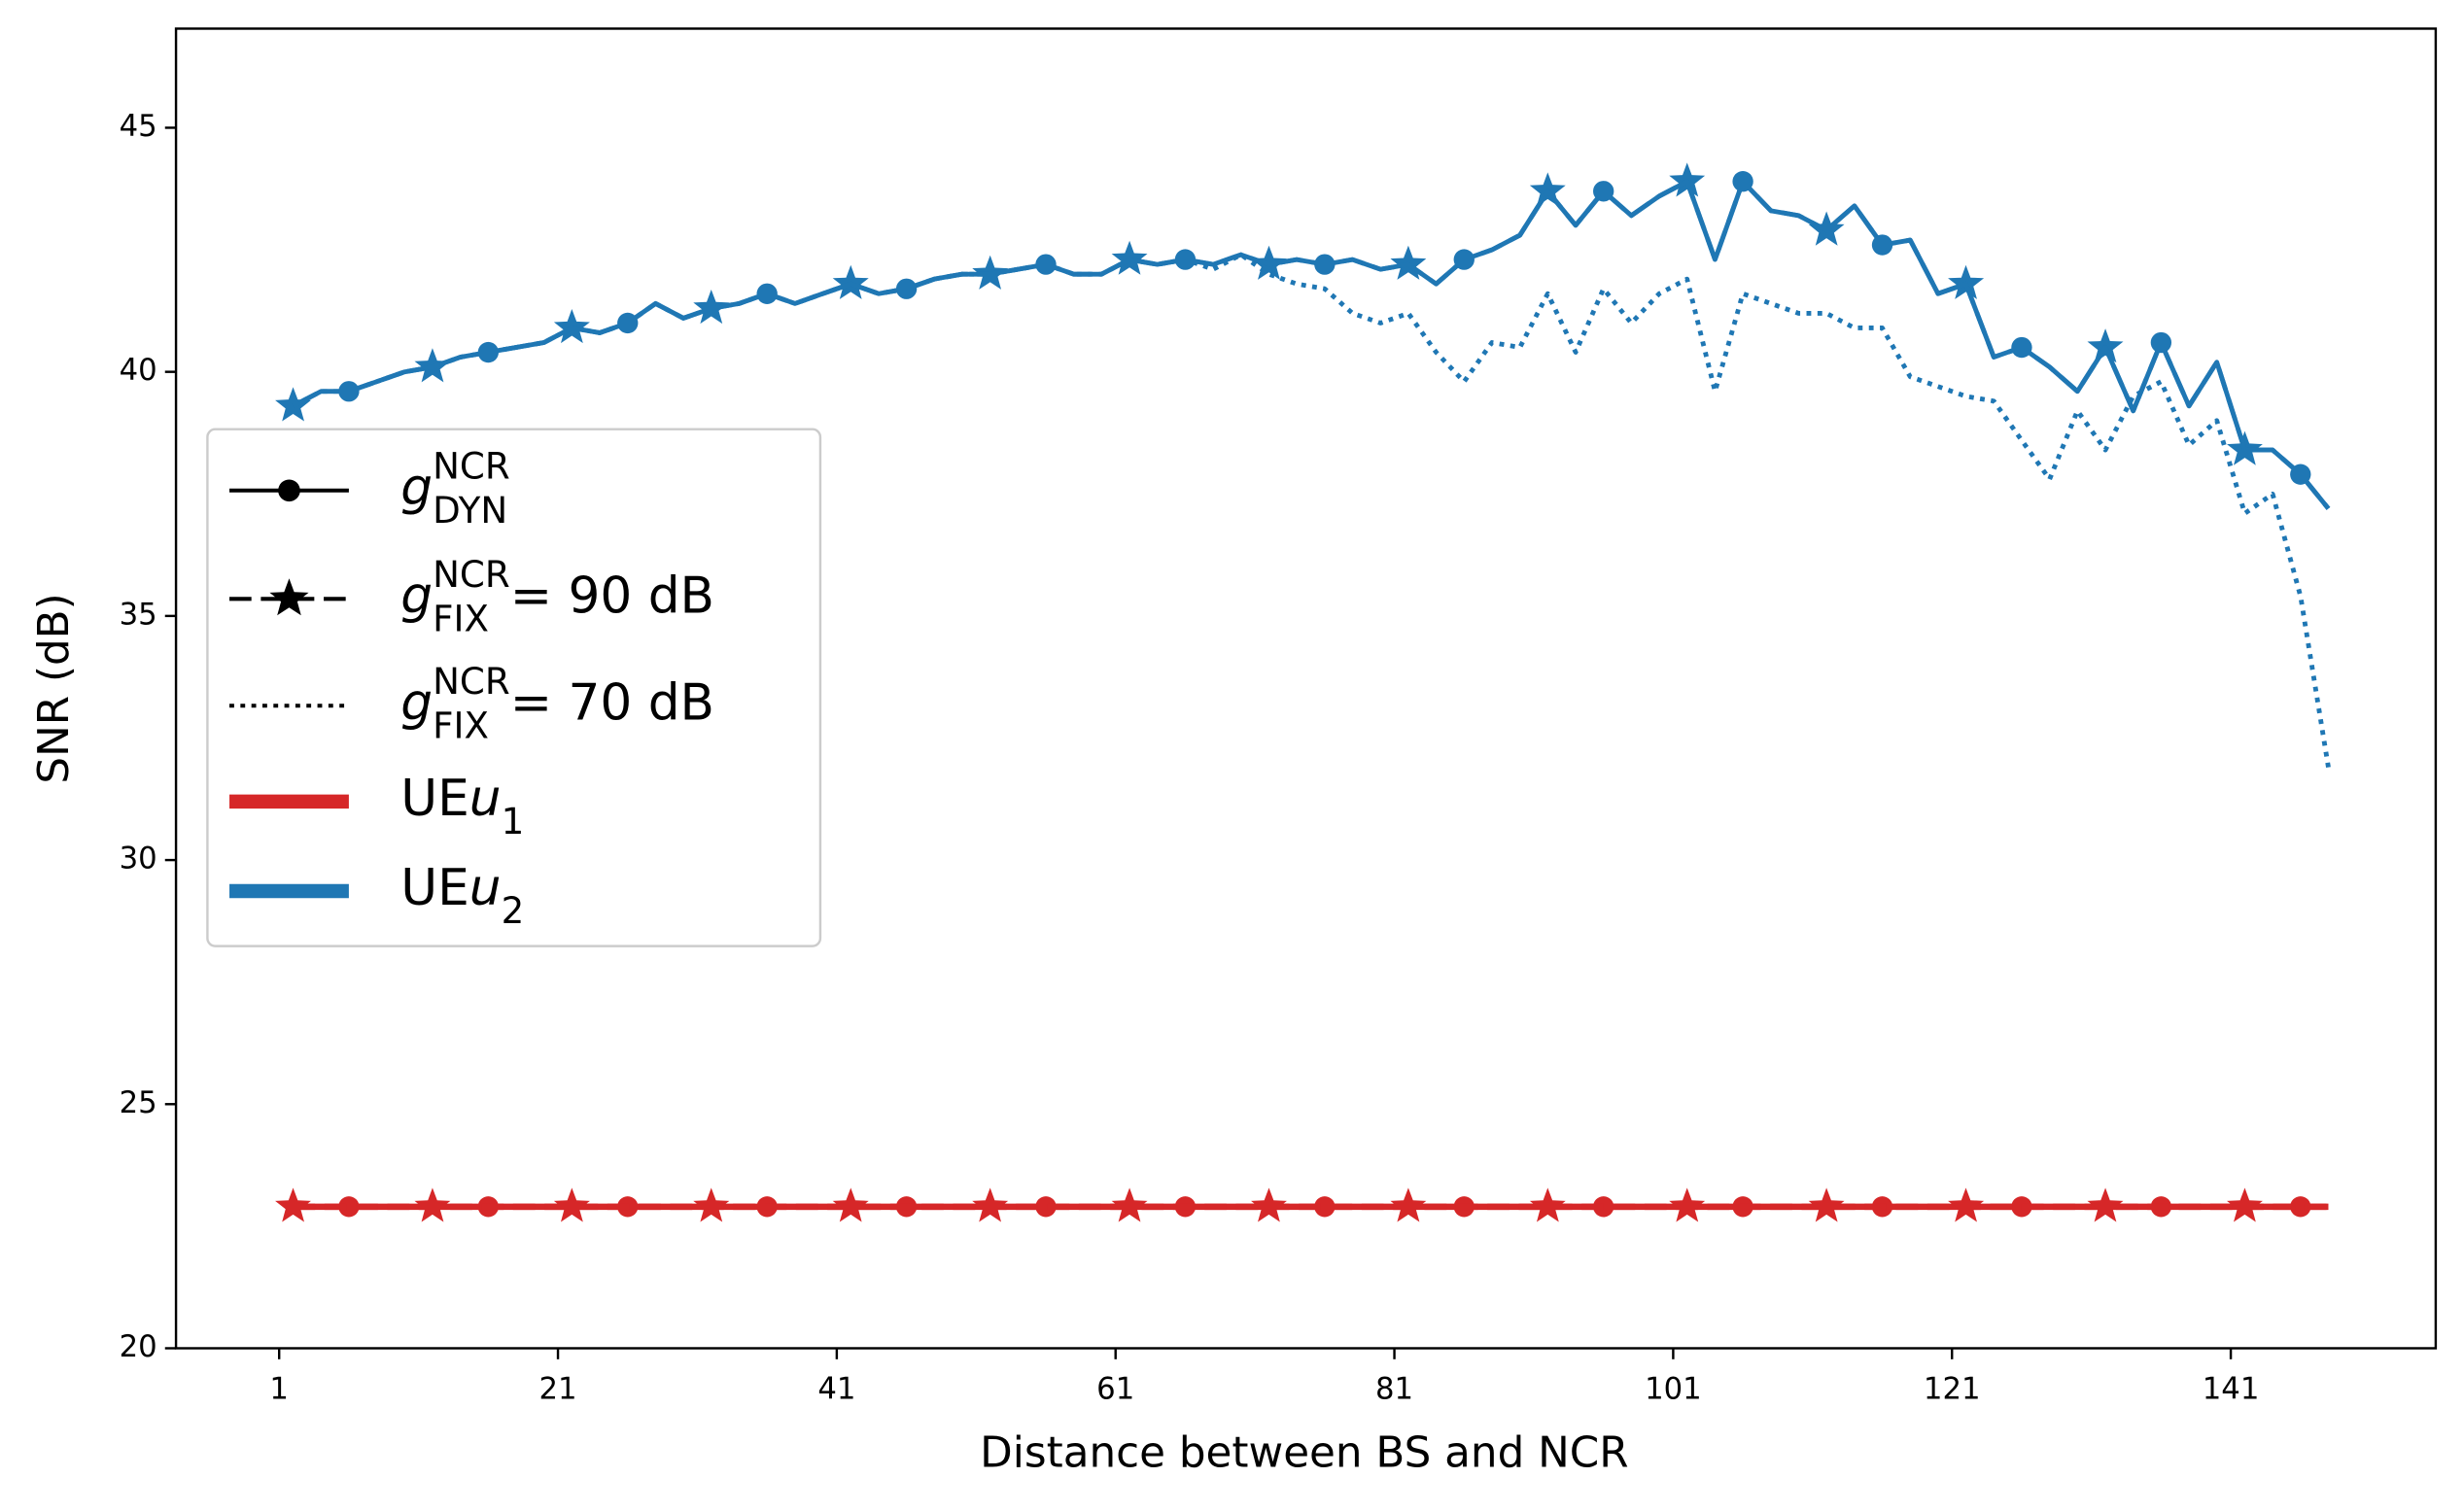 The image size is (2464, 1512). I want to click on x-tick-label: 121, so click(1952, 1389).